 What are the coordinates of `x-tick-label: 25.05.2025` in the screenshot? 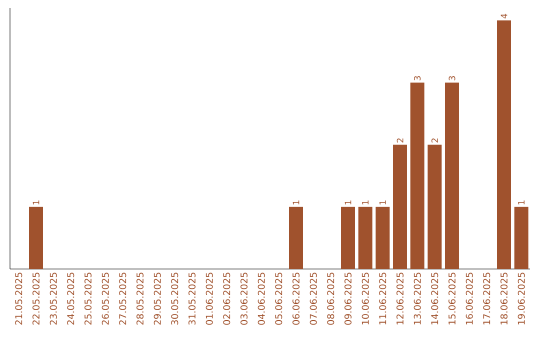 It's located at (88, 298).